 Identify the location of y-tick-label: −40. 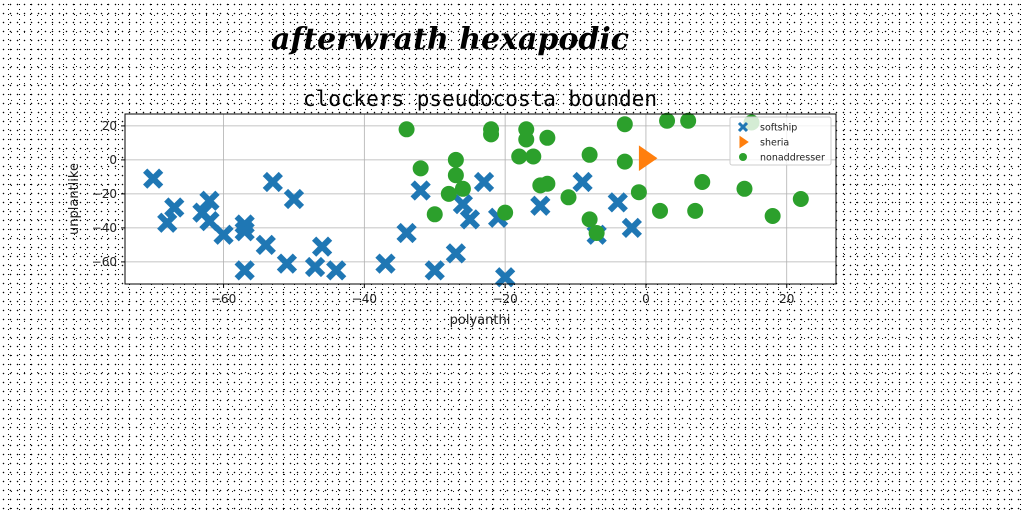
(104, 228).